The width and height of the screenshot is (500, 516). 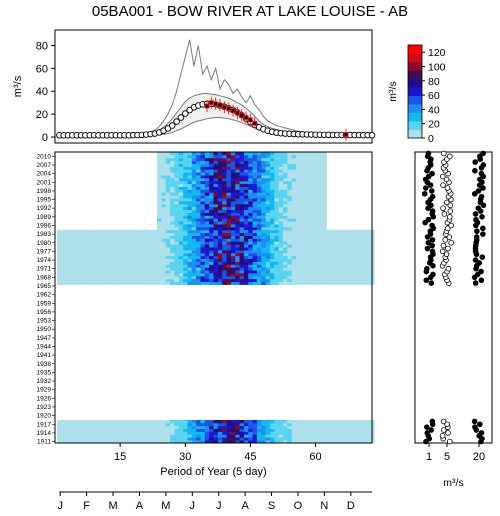 I want to click on heatmap-year-label: 1986, so click(x=44, y=225).